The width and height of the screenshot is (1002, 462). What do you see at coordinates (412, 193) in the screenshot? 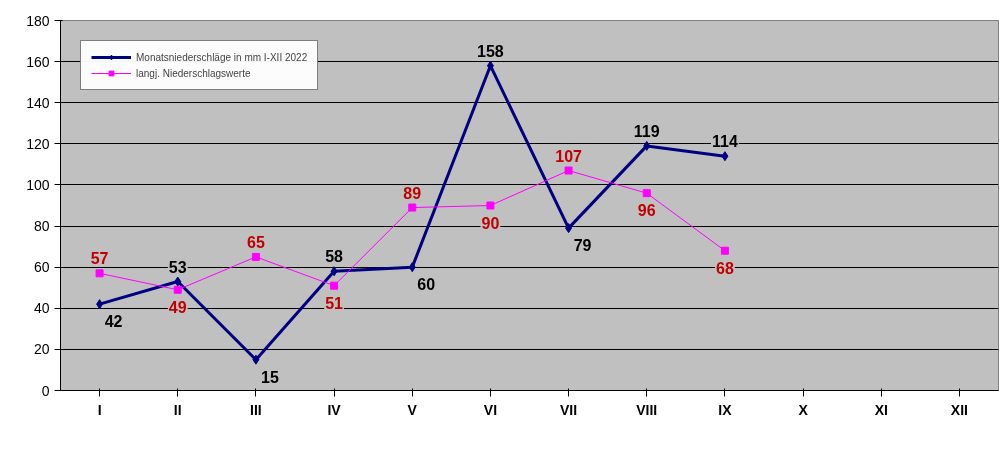
I see `data-label: 89` at bounding box center [412, 193].